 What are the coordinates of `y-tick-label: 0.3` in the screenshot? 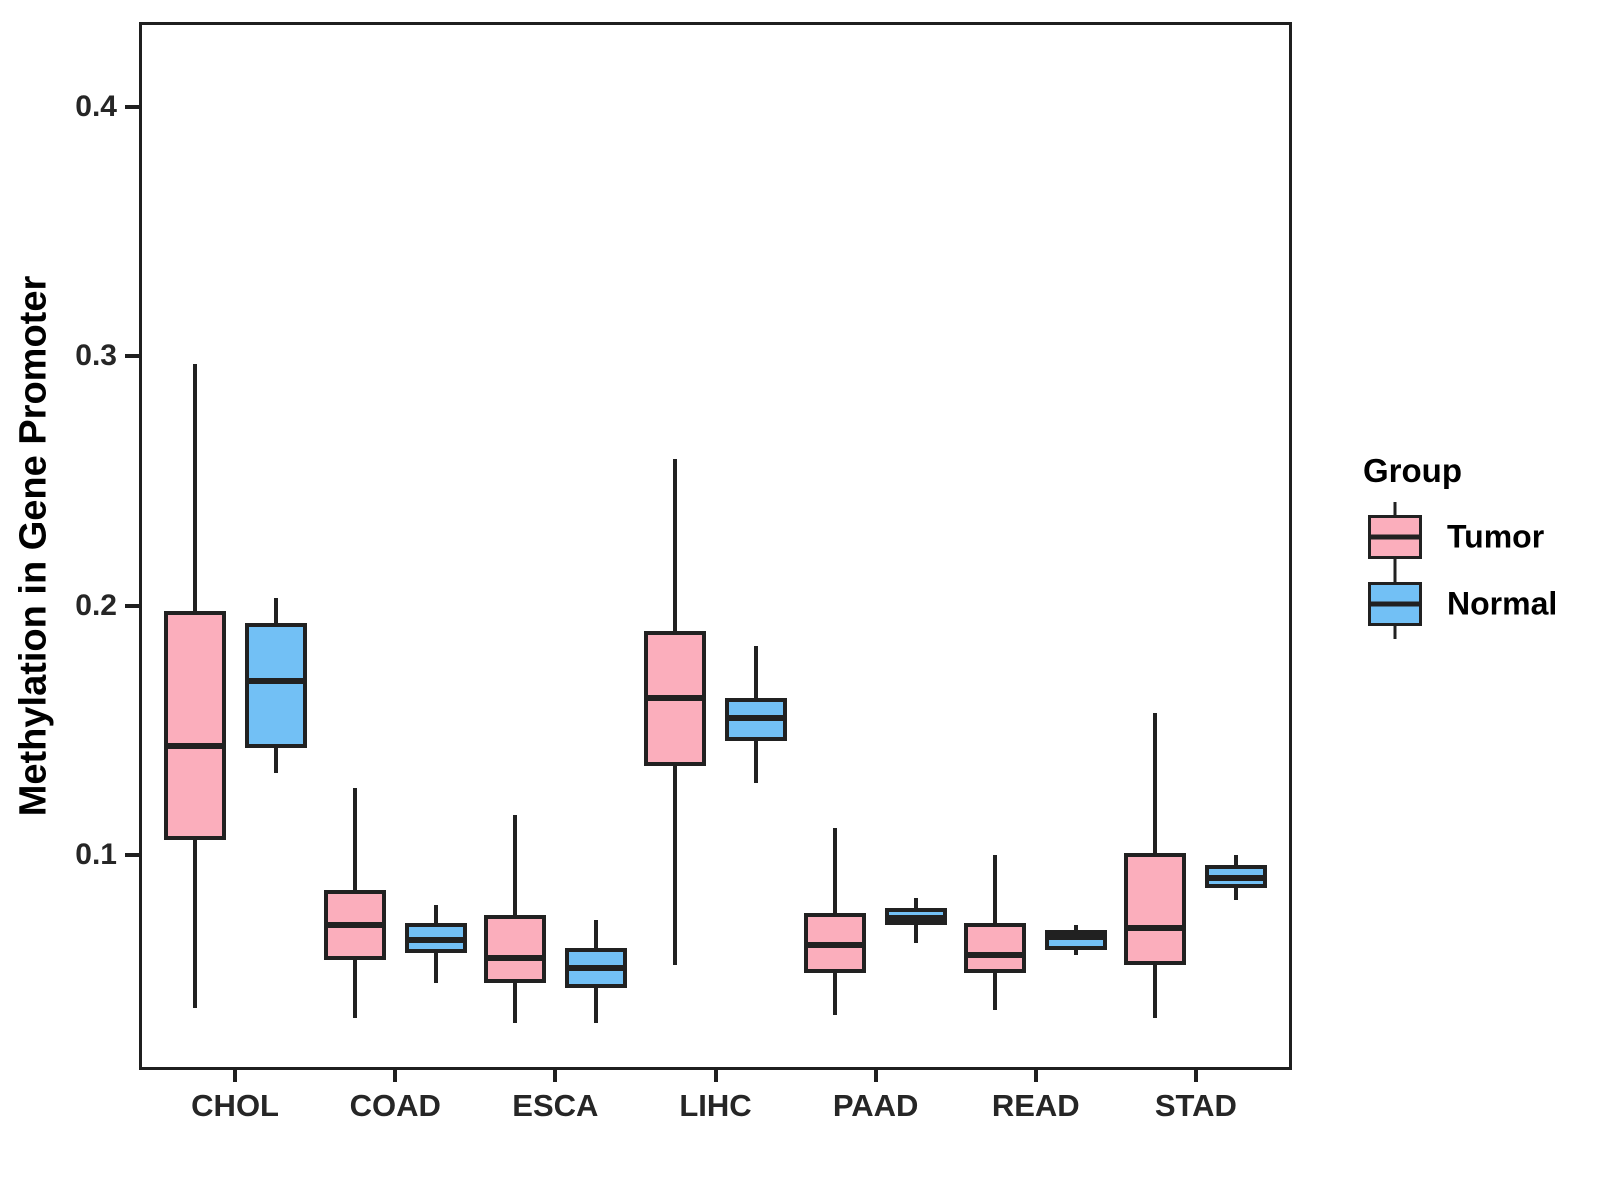 It's located at (96, 356).